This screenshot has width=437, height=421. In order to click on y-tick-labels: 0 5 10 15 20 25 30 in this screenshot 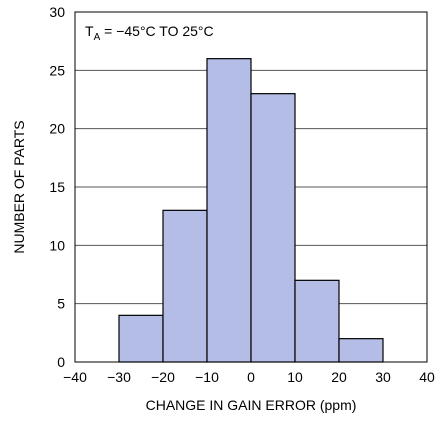, I will do `click(57, 187)`.